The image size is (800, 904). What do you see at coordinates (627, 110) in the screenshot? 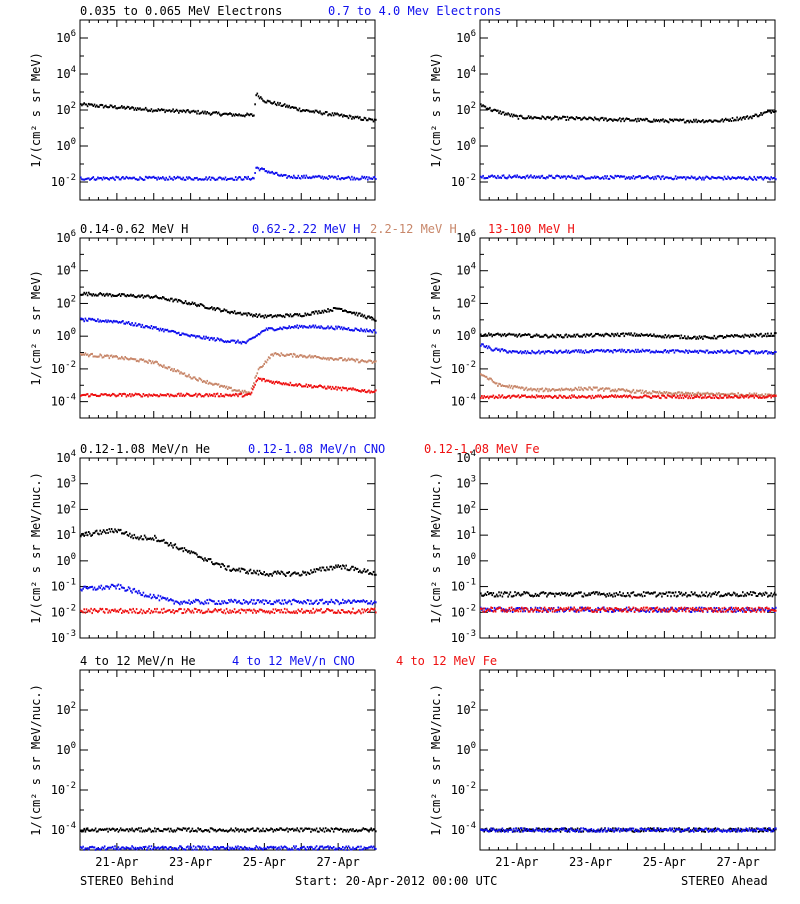
I see `plot-frame` at bounding box center [627, 110].